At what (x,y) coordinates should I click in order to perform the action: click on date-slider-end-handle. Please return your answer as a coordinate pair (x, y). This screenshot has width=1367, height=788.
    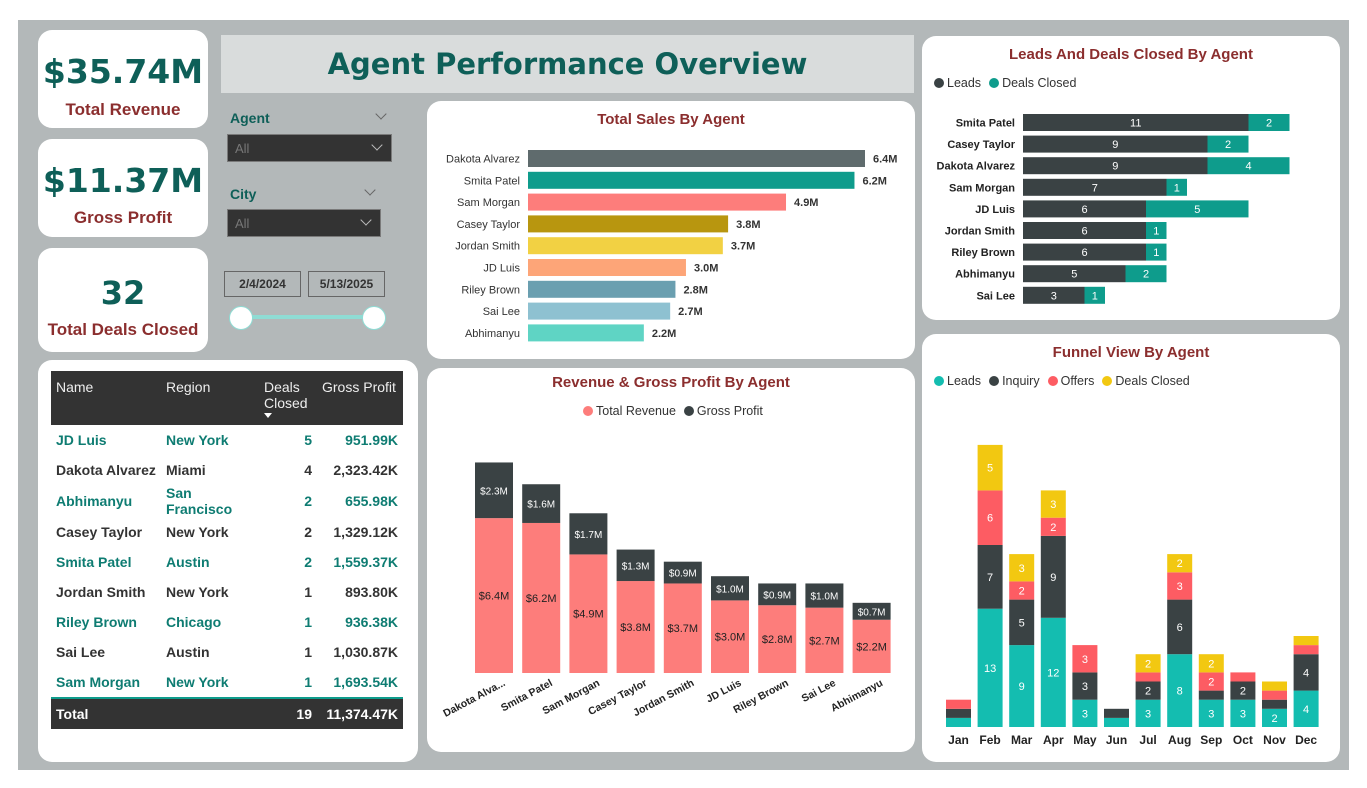
    Looking at the image, I should click on (374, 318).